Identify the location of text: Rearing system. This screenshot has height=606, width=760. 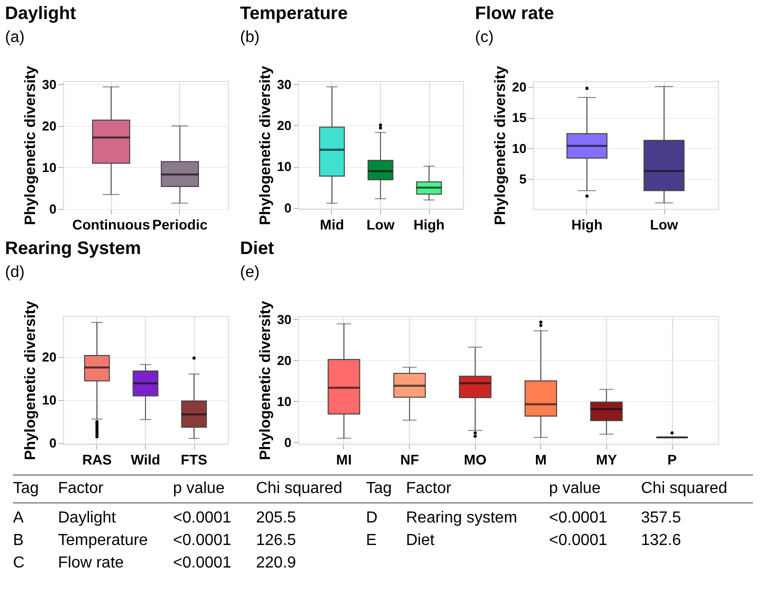
(462, 518).